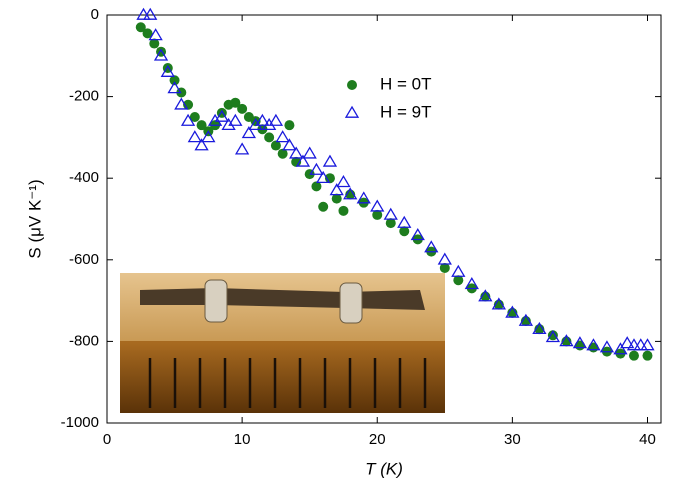 This screenshot has width=673, height=485. Describe the element at coordinates (107, 439) in the screenshot. I see `x-tick-label: 0` at that location.